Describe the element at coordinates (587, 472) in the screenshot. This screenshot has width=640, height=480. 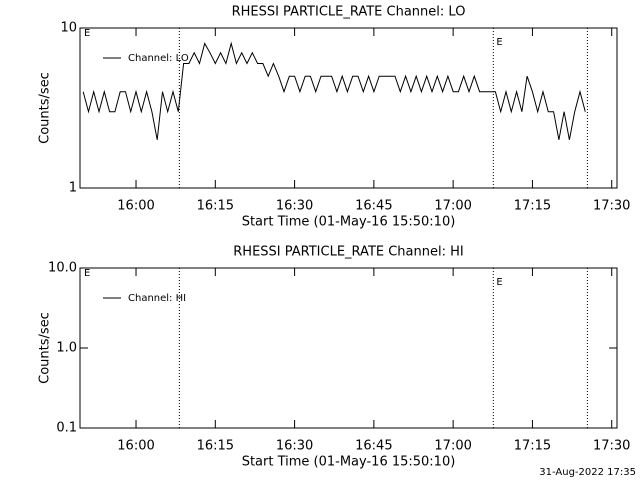
I see `timestamp: 31-Aug-2022 17:35` at that location.